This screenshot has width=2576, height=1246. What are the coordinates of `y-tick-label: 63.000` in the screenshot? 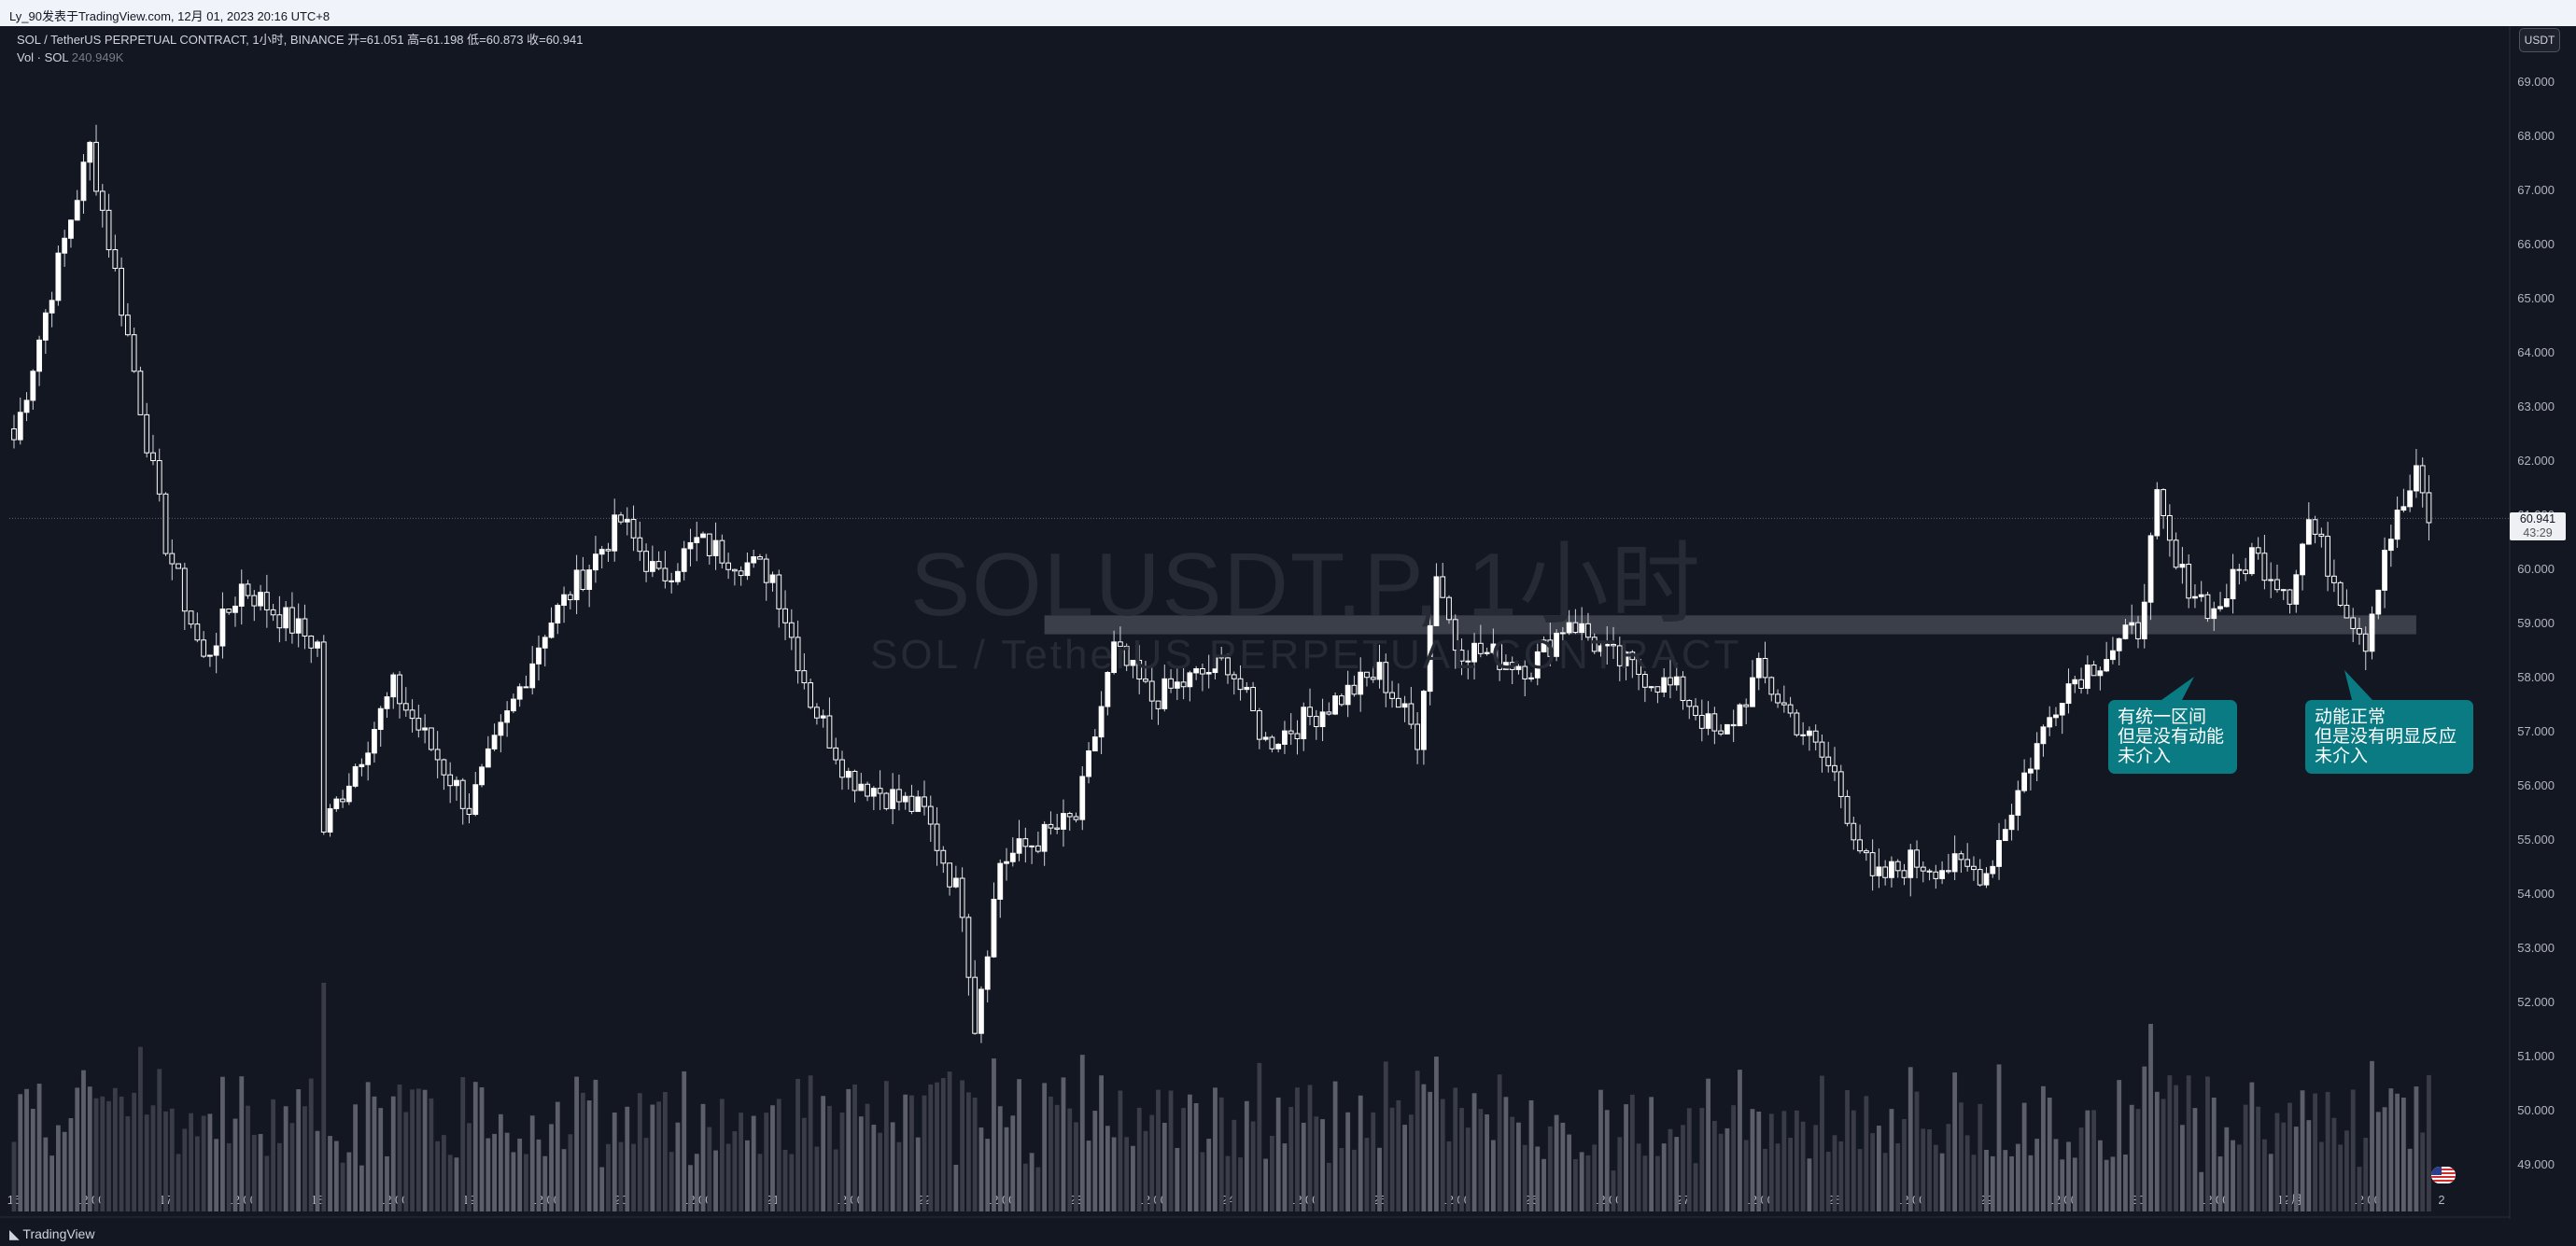 It's located at (2536, 406).